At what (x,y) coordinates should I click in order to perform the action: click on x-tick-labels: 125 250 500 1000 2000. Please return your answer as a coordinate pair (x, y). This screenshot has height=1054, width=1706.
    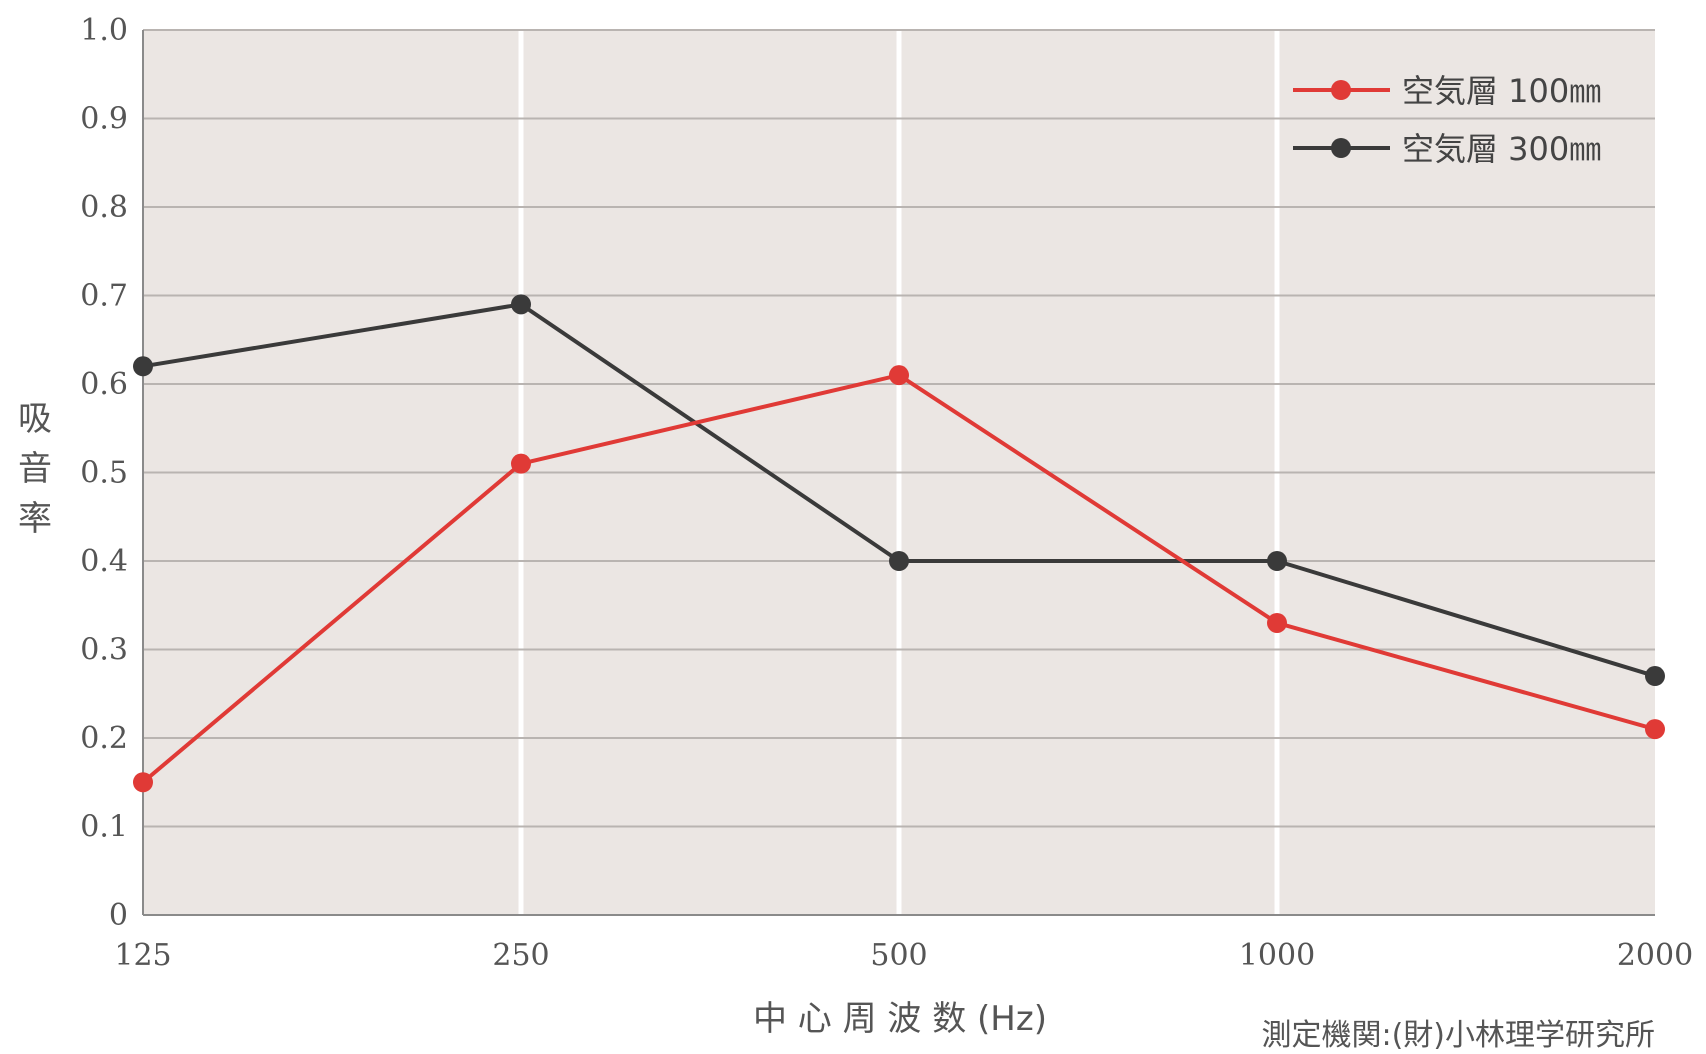
    Looking at the image, I should click on (903, 955).